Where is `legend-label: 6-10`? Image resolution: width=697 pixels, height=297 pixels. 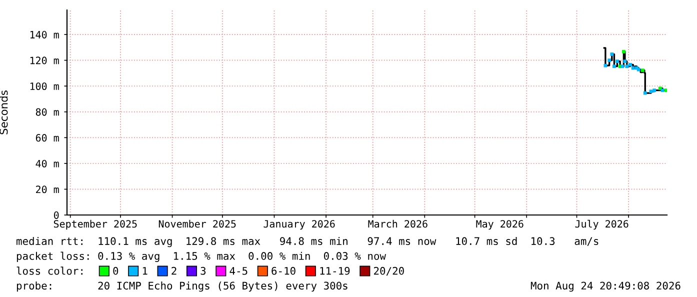 legend-label: 6-10 is located at coordinates (284, 270).